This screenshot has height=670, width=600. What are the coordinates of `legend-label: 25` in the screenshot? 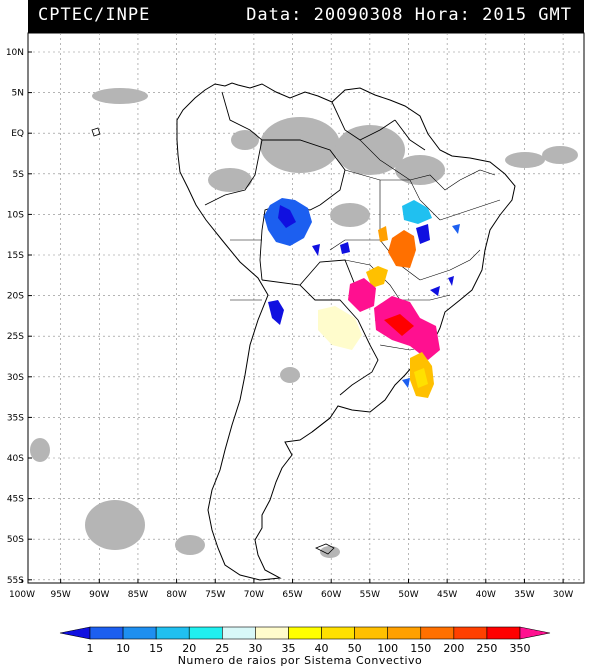 It's located at (222, 648).